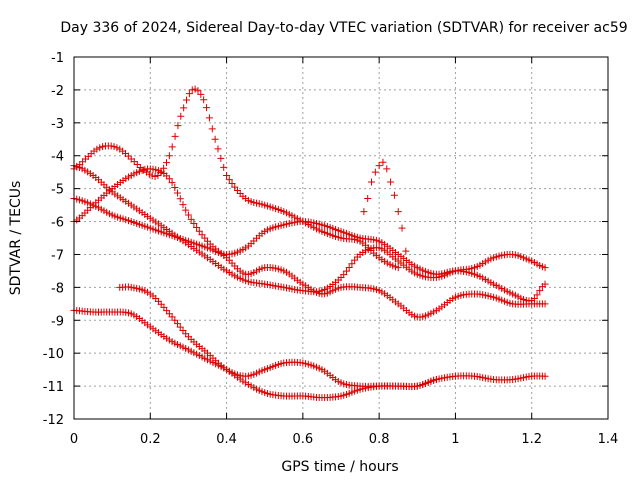  I want to click on x-tick-label: 0.2, so click(150, 439).